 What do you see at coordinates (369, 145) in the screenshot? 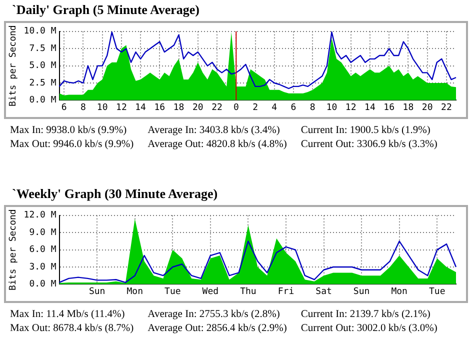
I see `text: Current Out: 3306.9 kb/s (3.3%)` at bounding box center [369, 145].